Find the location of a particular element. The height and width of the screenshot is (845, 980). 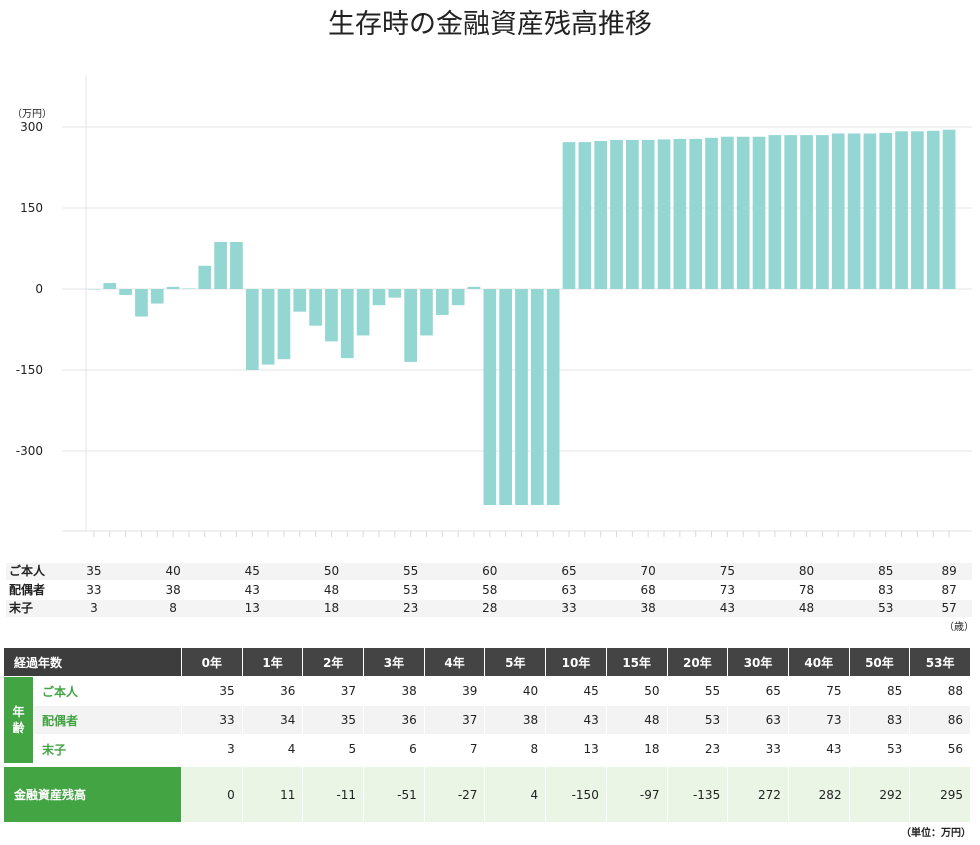

row-gap-cell is located at coordinates (487, 765).